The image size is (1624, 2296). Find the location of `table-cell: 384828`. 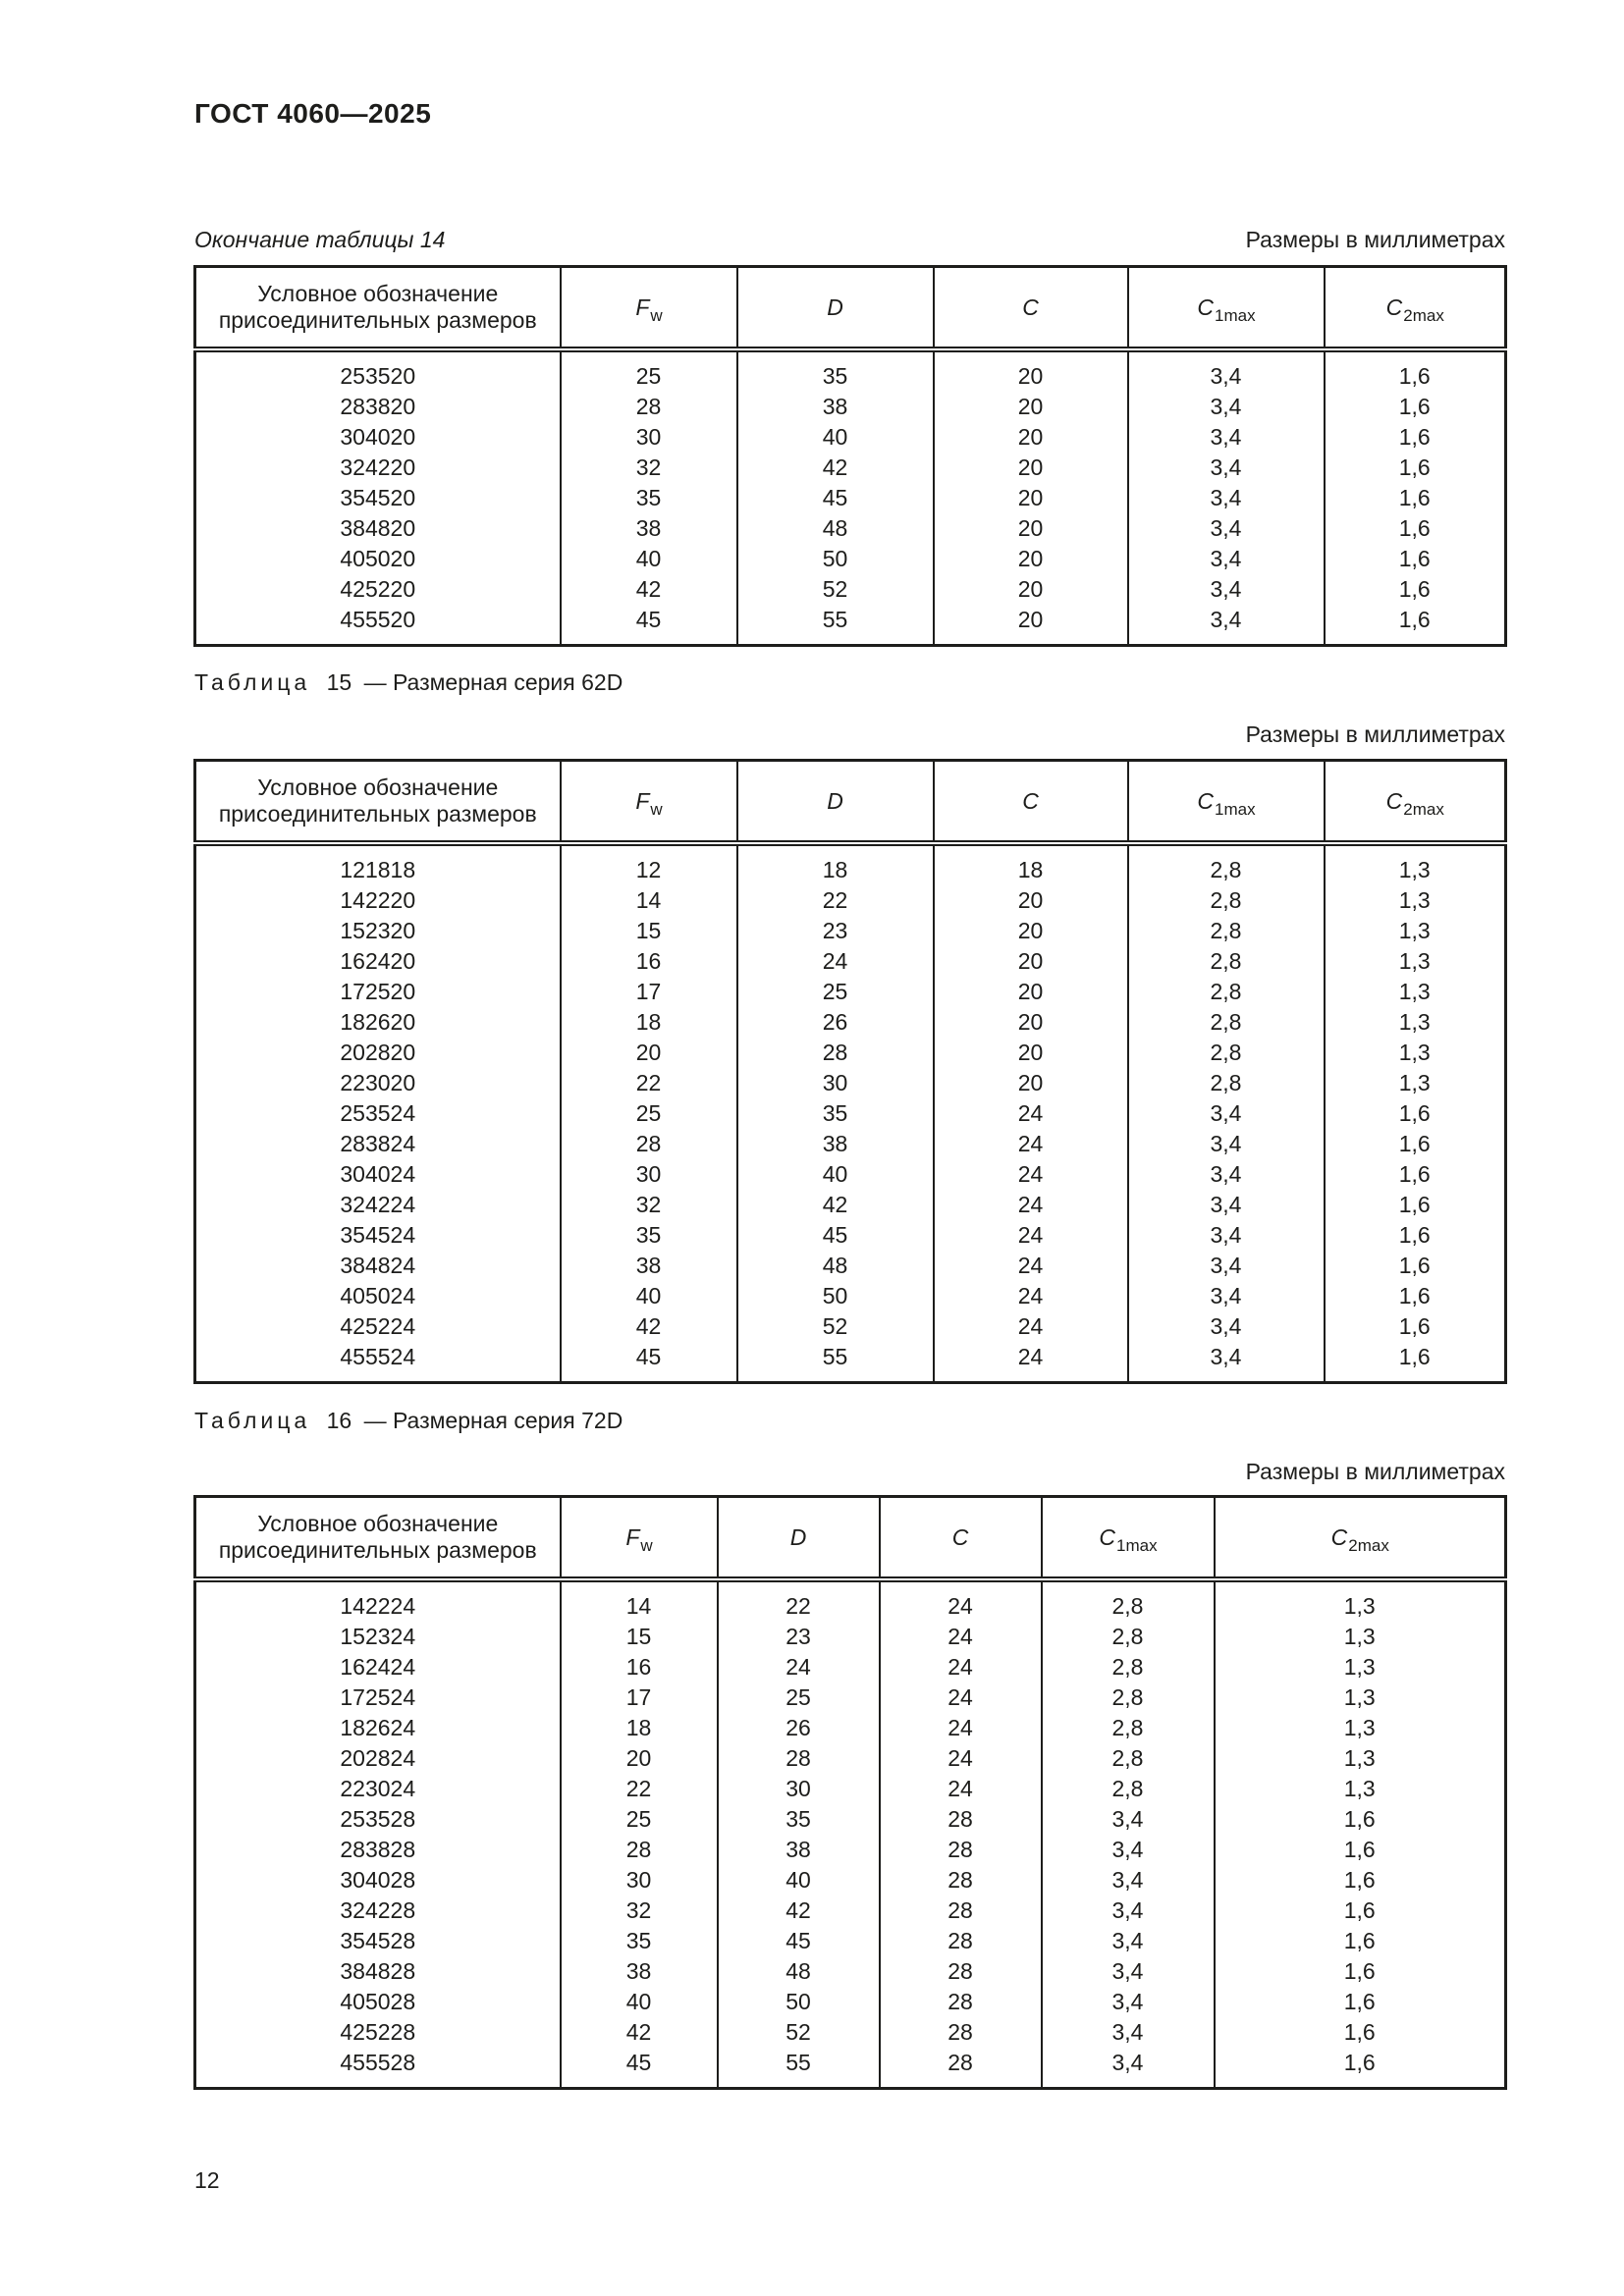

table-cell: 384828 is located at coordinates (377, 1971).